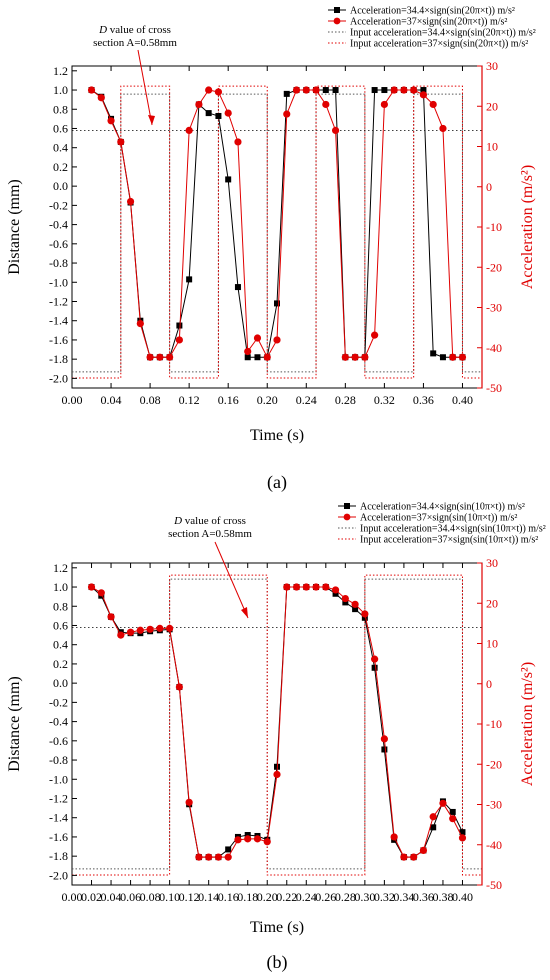 Image resolution: width=550 pixels, height=980 pixels. I want to click on annotation-line-1: D value of cross, so click(134, 30).